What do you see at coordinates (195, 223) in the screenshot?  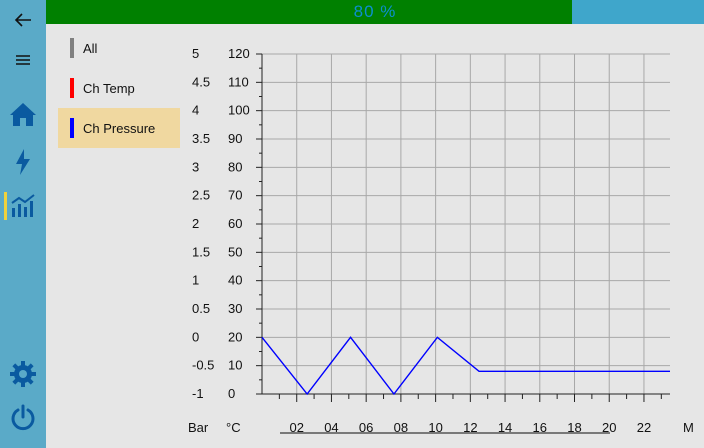 I see `pressure-tick-label: 2` at bounding box center [195, 223].